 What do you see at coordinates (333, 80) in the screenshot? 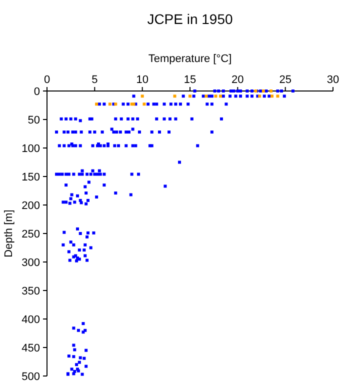
I see `x-tick-label: 30` at bounding box center [333, 80].